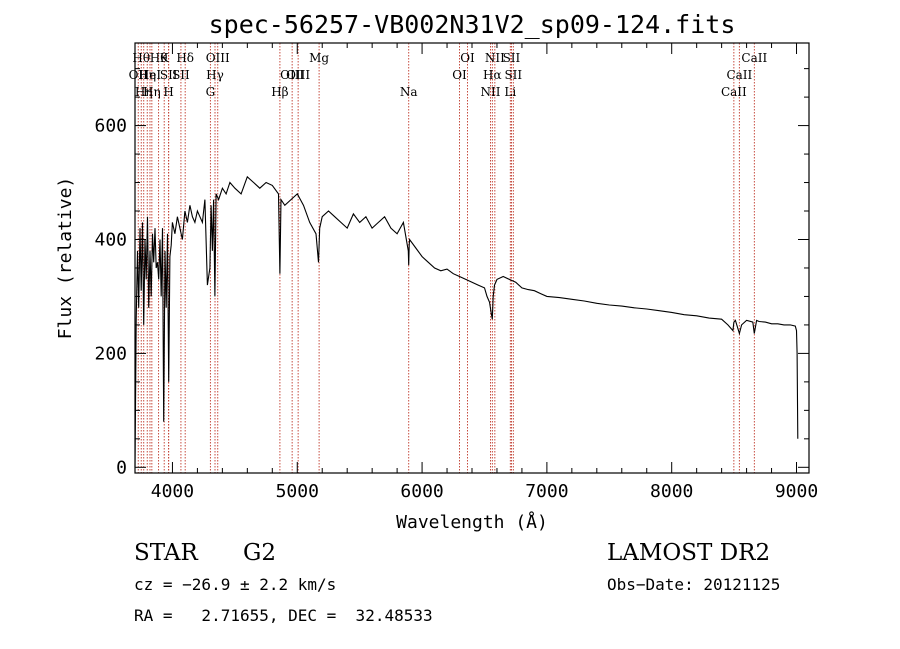 The image size is (900, 649). Describe the element at coordinates (472, 24) in the screenshot. I see `chart-title: spec-56257-VB002N31V2_sp09-124.fits` at that location.